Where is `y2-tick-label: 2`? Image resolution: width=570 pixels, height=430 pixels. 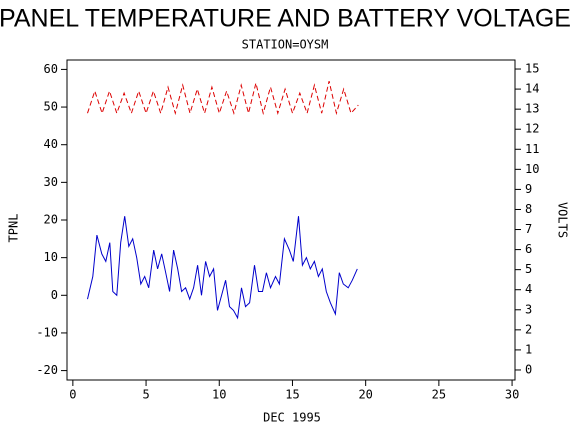 y2-tick-label: 2 is located at coordinates (528, 329).